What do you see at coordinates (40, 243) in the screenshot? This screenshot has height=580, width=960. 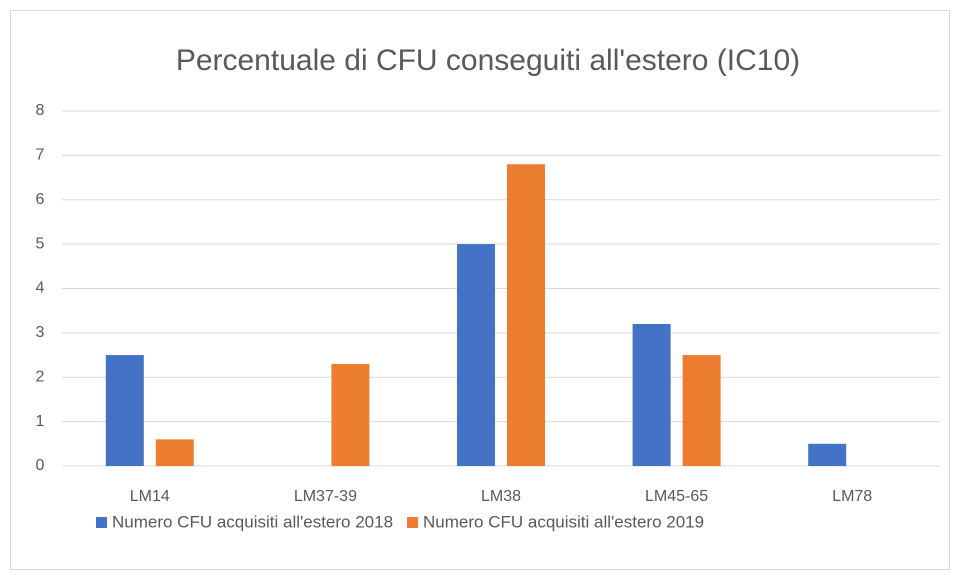 I see `y-tick-label: 5` at bounding box center [40, 243].